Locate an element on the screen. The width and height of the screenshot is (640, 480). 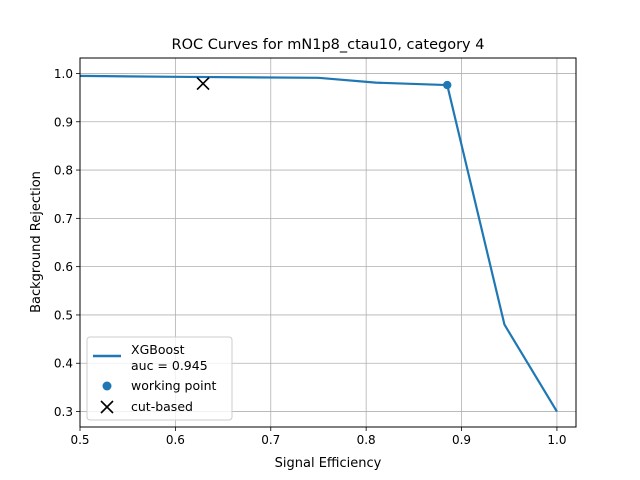
legend-box is located at coordinates (159, 378).